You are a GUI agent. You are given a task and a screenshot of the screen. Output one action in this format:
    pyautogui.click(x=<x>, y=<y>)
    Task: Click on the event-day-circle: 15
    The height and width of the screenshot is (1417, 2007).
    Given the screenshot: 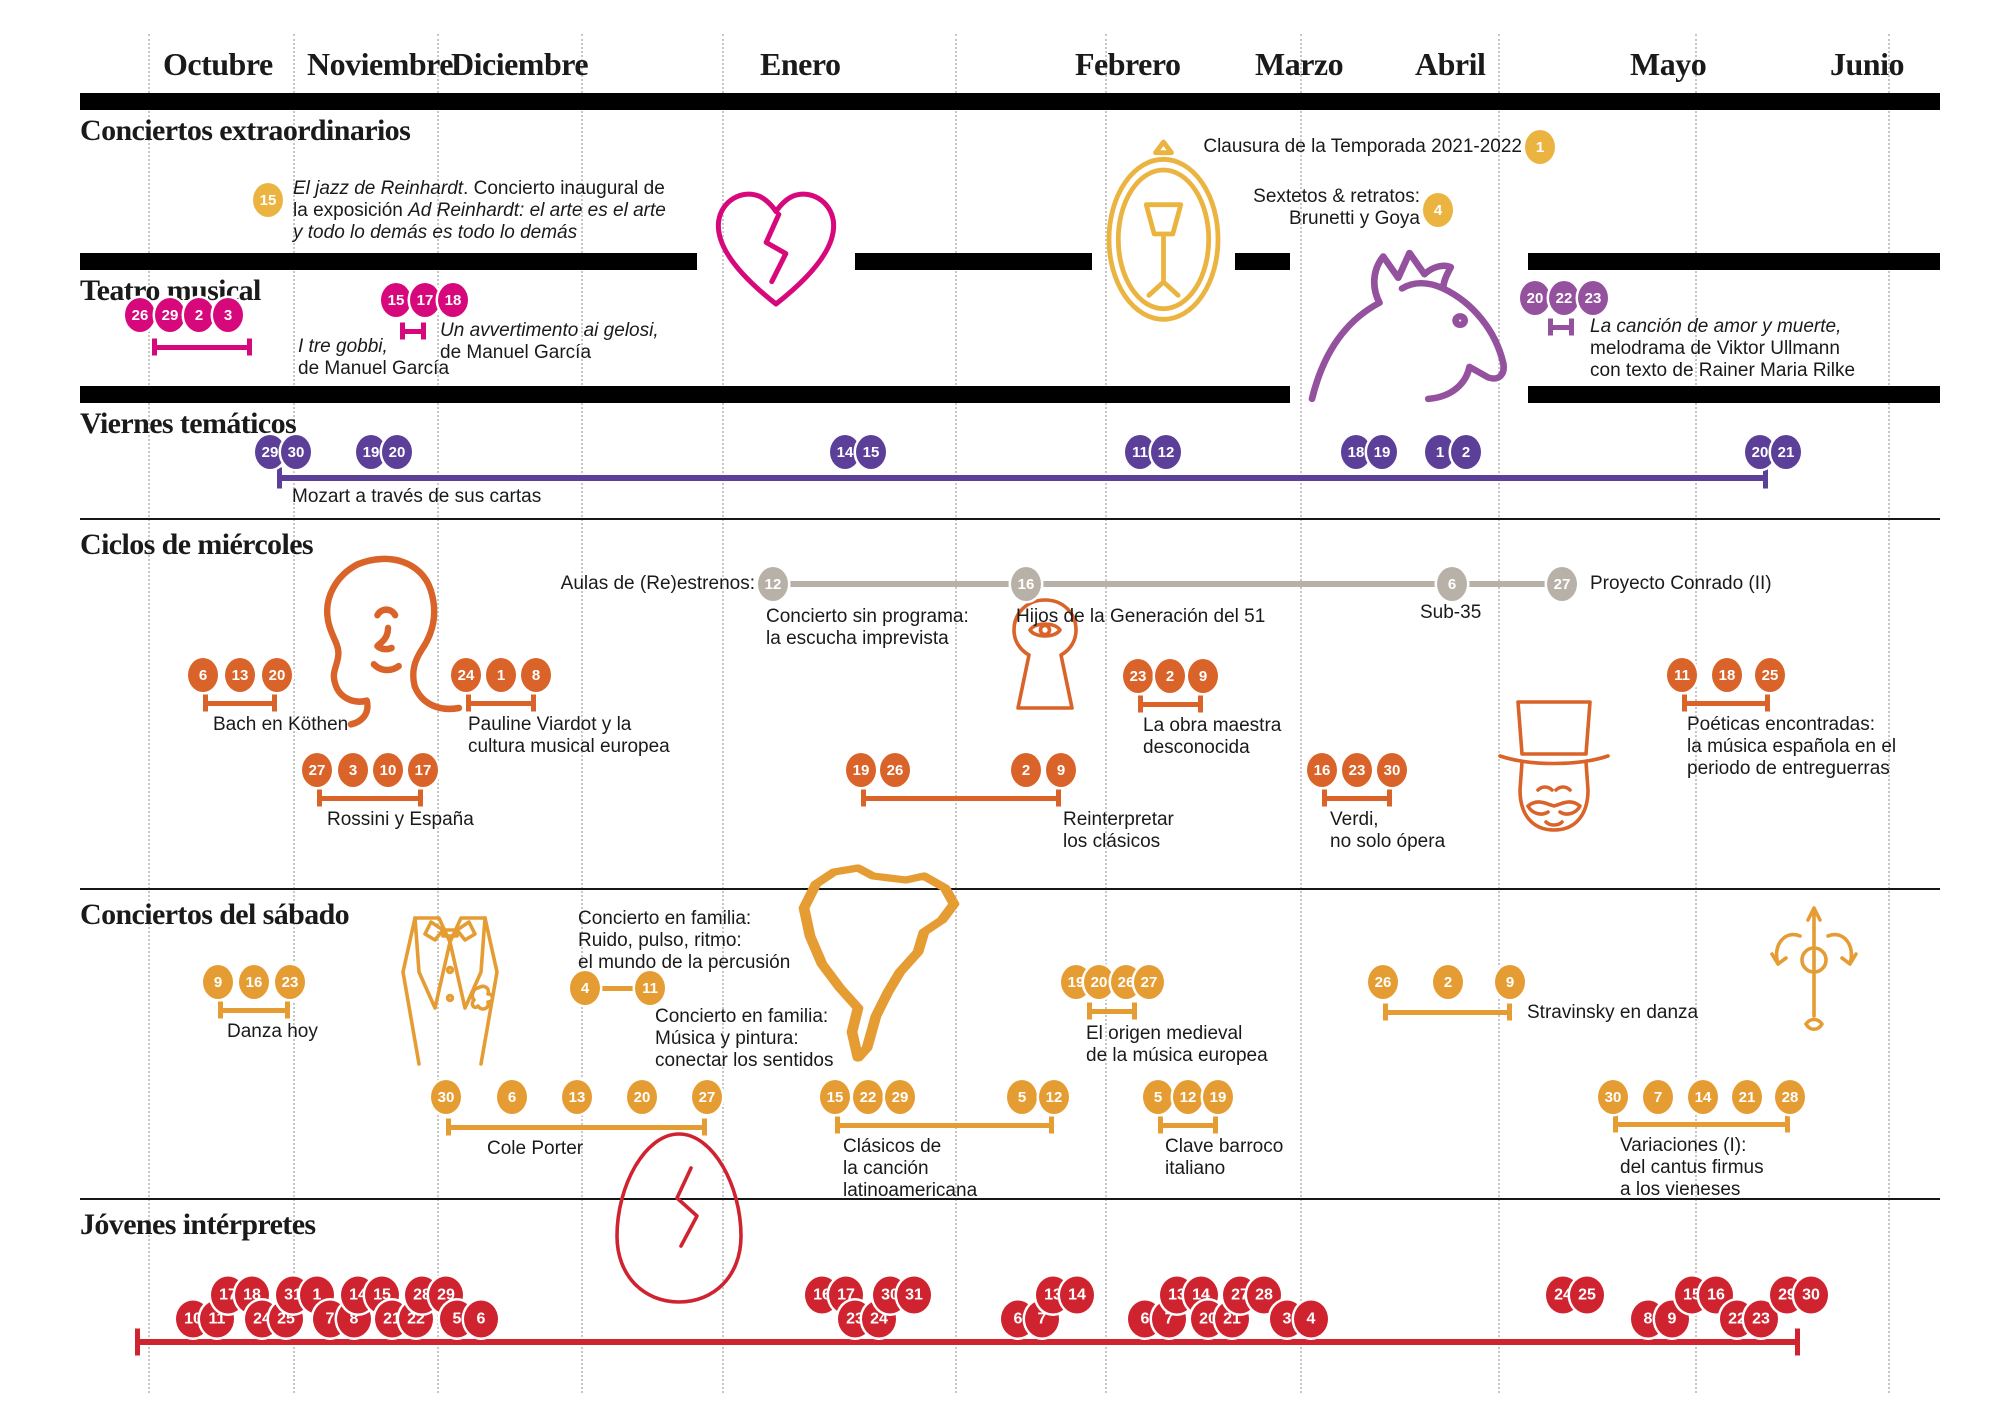 What is the action you would take?
    pyautogui.click(x=835, y=1097)
    